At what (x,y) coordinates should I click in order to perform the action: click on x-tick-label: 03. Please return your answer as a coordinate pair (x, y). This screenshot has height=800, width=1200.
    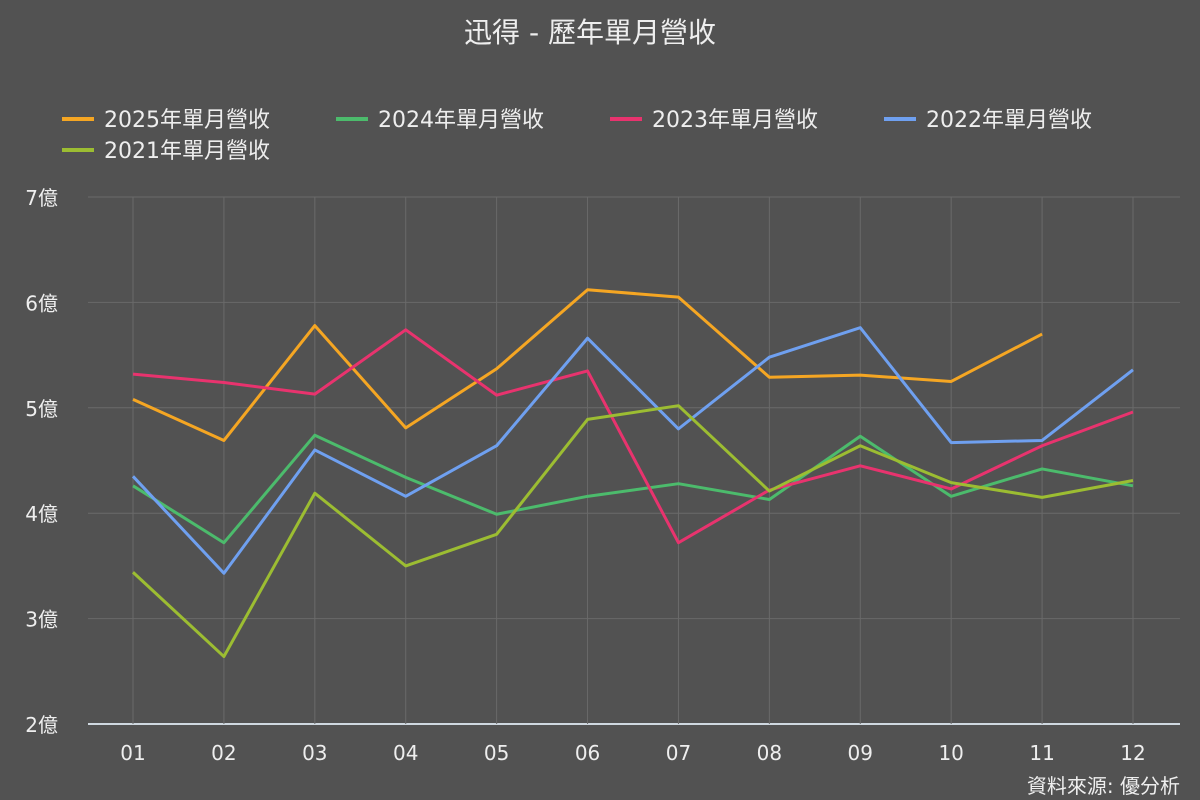
    Looking at the image, I should click on (314, 753).